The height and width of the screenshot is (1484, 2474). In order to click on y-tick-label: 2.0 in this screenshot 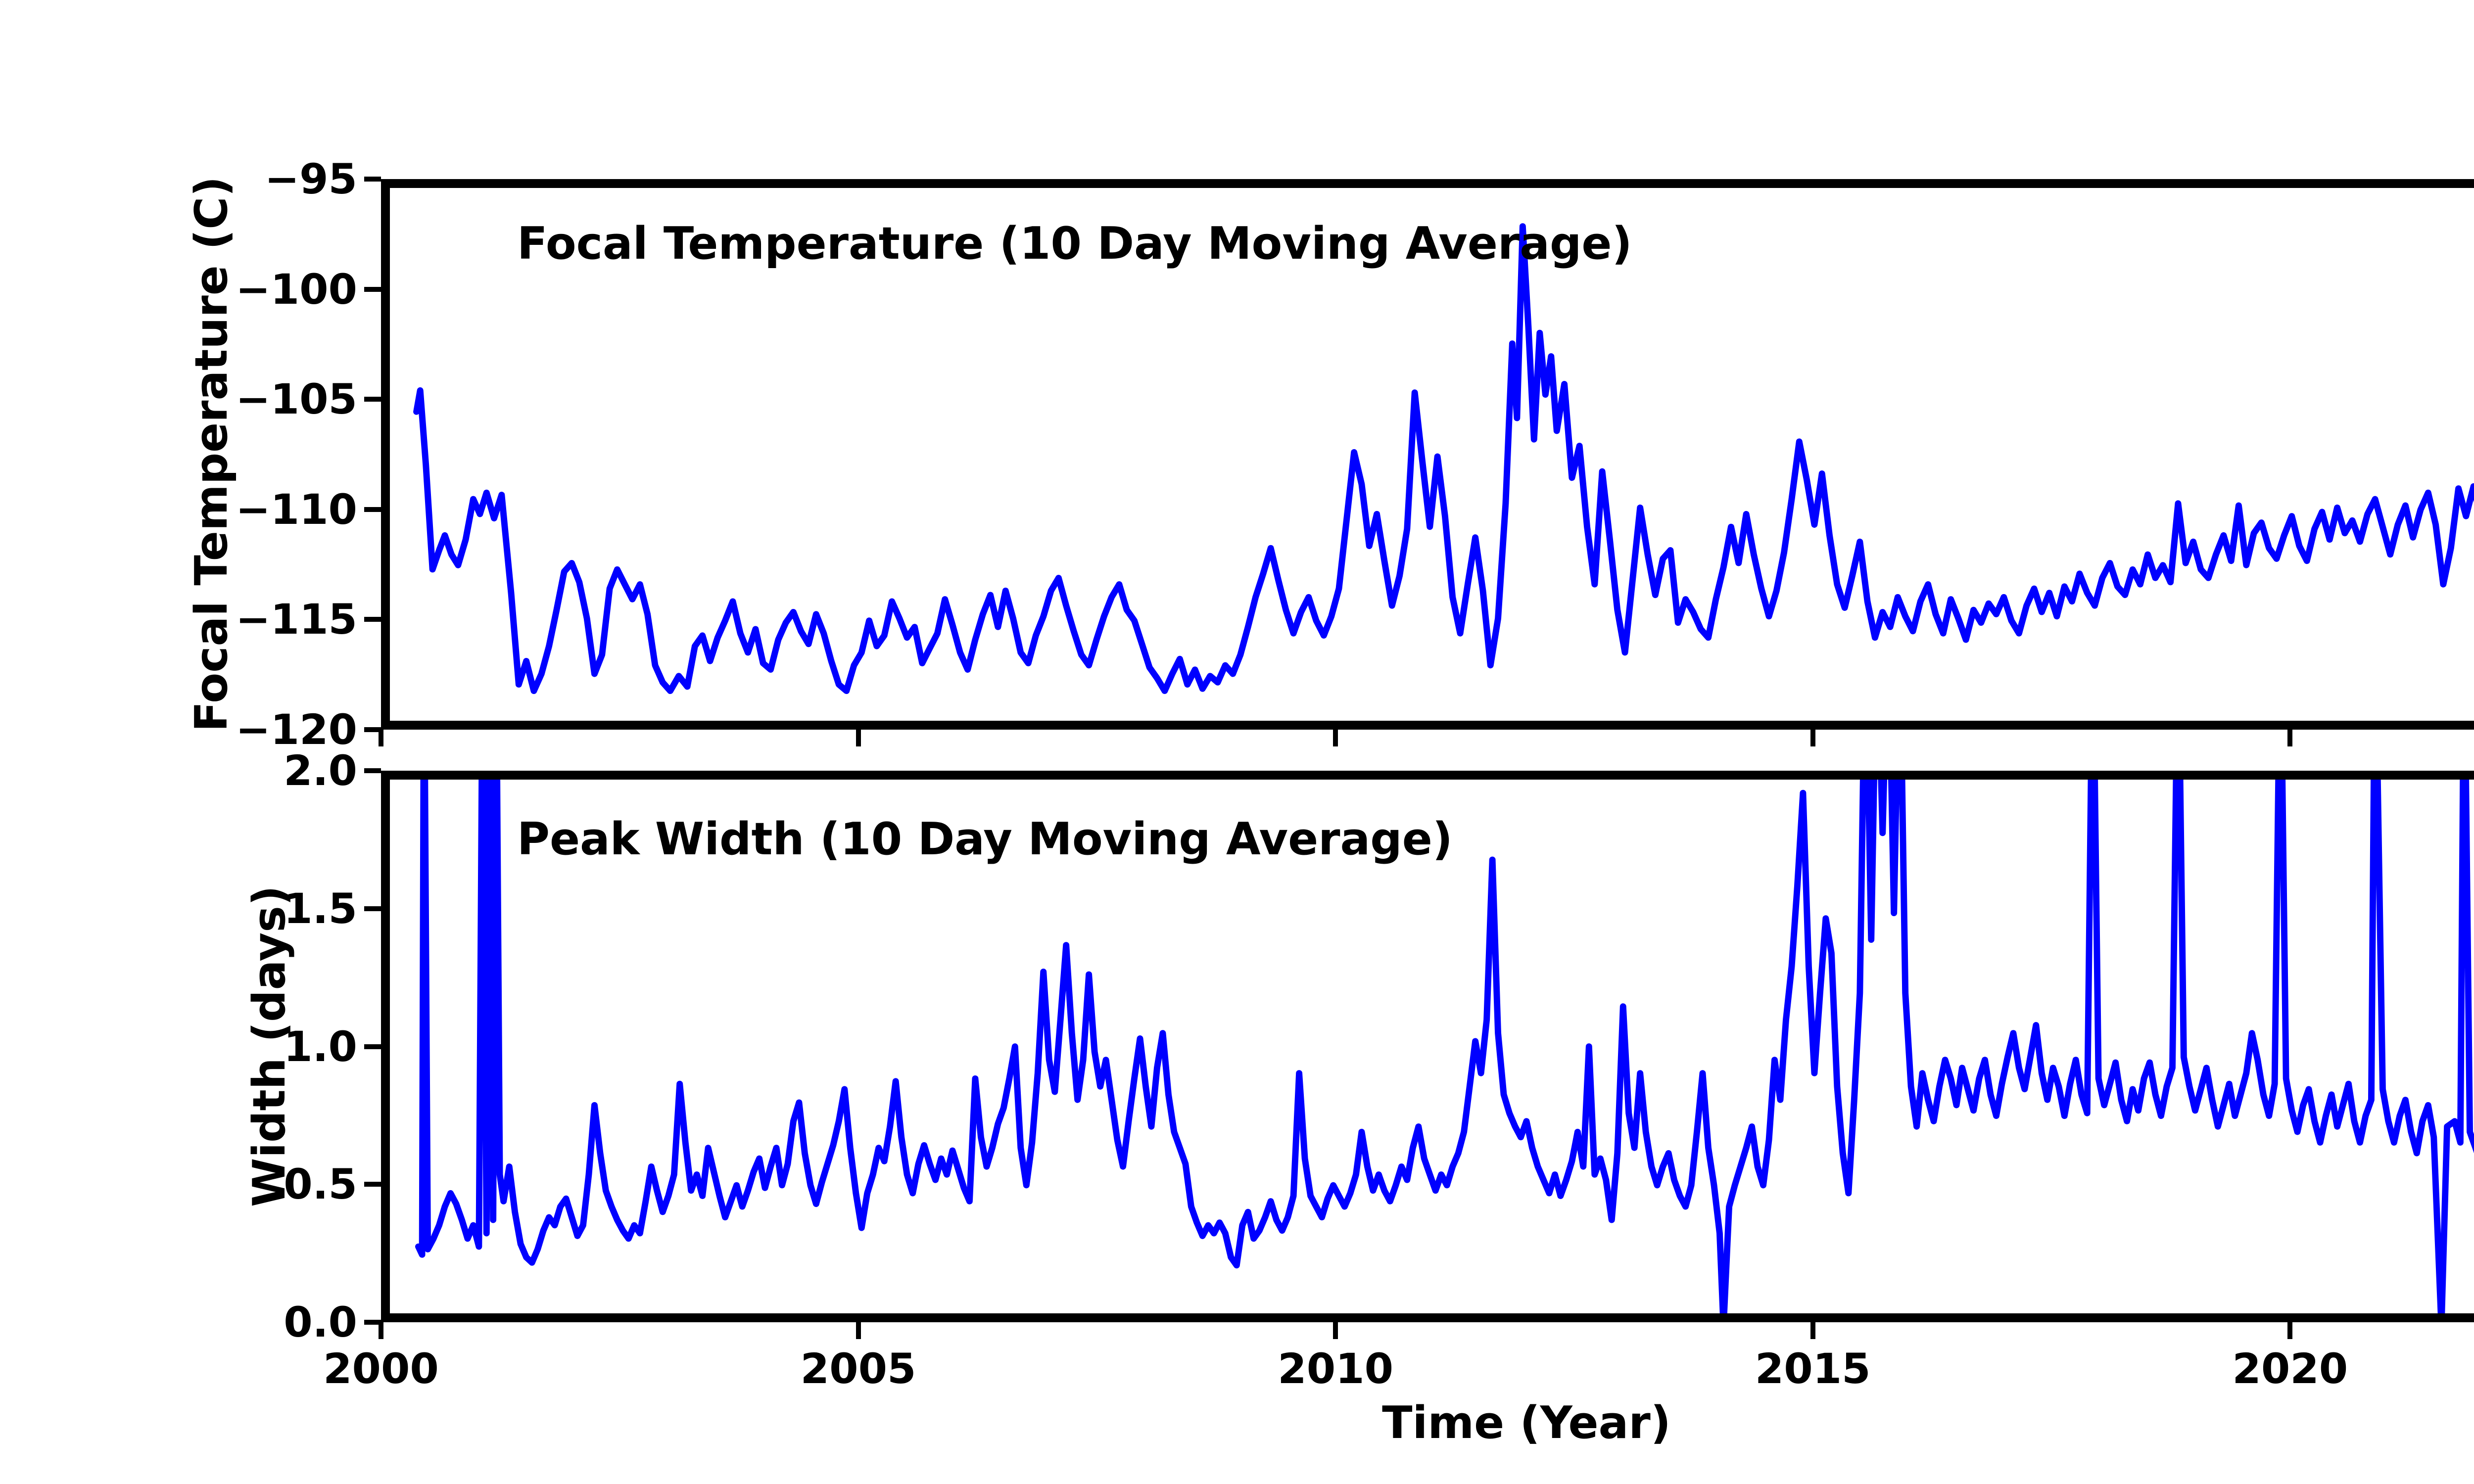, I will do `click(320, 770)`.